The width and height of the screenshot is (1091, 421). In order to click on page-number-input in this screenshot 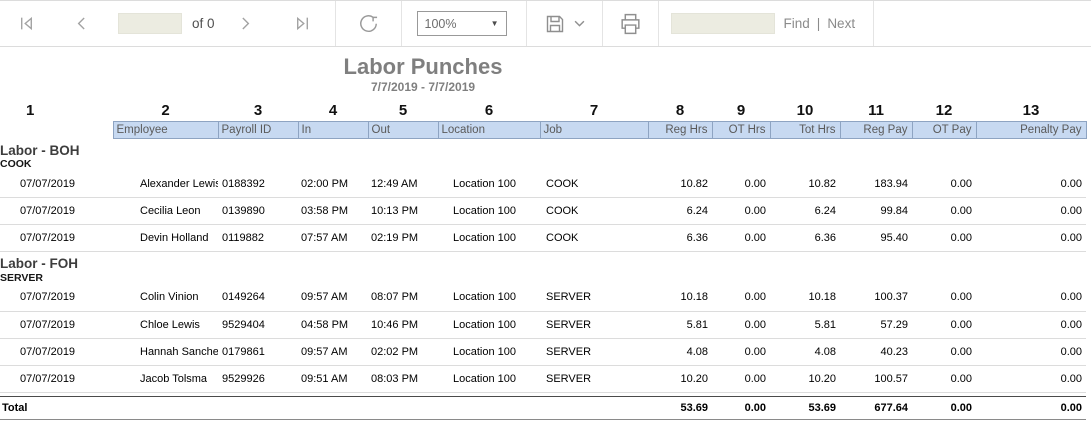, I will do `click(150, 23)`.